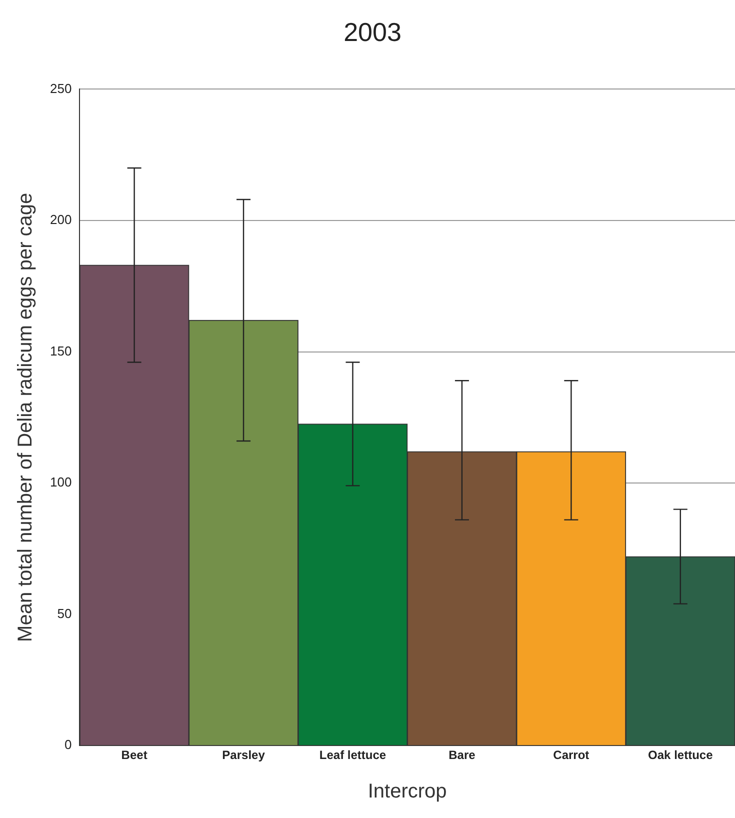 Image resolution: width=735 pixels, height=818 pixels. What do you see at coordinates (61, 482) in the screenshot?
I see `y-tick-label: 100` at bounding box center [61, 482].